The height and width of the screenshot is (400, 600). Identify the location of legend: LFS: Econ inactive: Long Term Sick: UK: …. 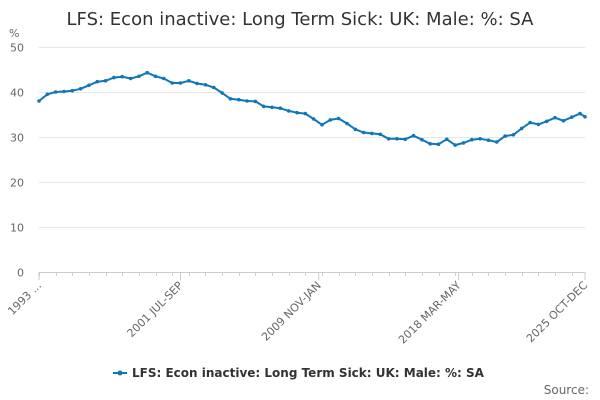
(299, 373).